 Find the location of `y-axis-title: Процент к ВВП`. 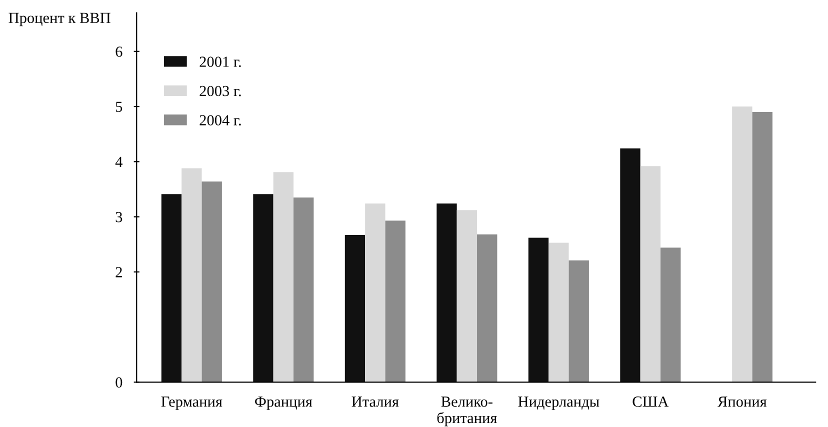

y-axis-title: Процент к ВВП is located at coordinates (59, 19).